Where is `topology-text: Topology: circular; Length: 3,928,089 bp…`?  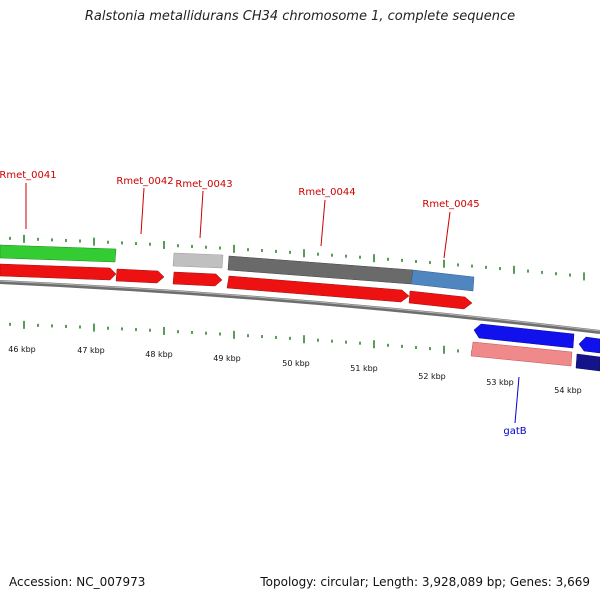 topology-text: Topology: circular; Length: 3,928,089 bp… is located at coordinates (425, 582).